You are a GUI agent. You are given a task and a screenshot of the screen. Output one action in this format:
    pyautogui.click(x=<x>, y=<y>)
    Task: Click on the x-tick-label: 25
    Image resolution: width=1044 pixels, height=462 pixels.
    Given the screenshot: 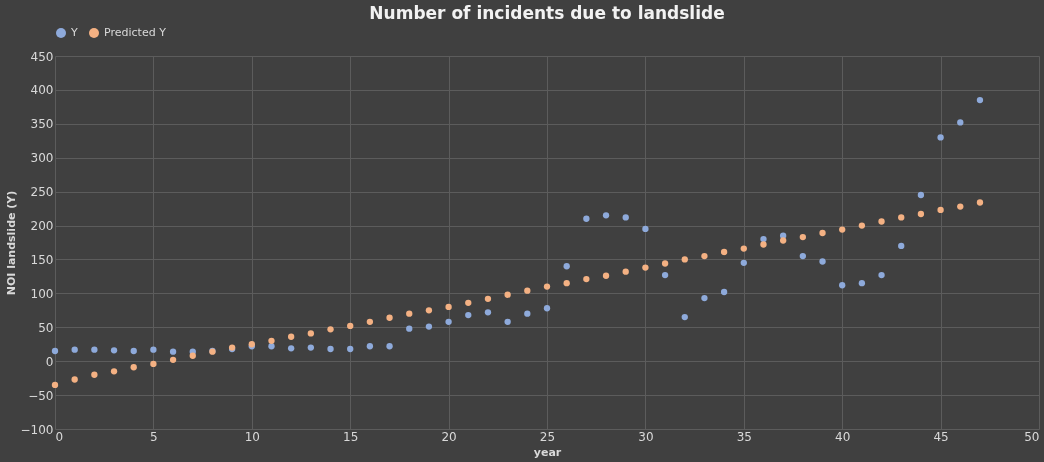 What is the action you would take?
    pyautogui.click(x=547, y=436)
    